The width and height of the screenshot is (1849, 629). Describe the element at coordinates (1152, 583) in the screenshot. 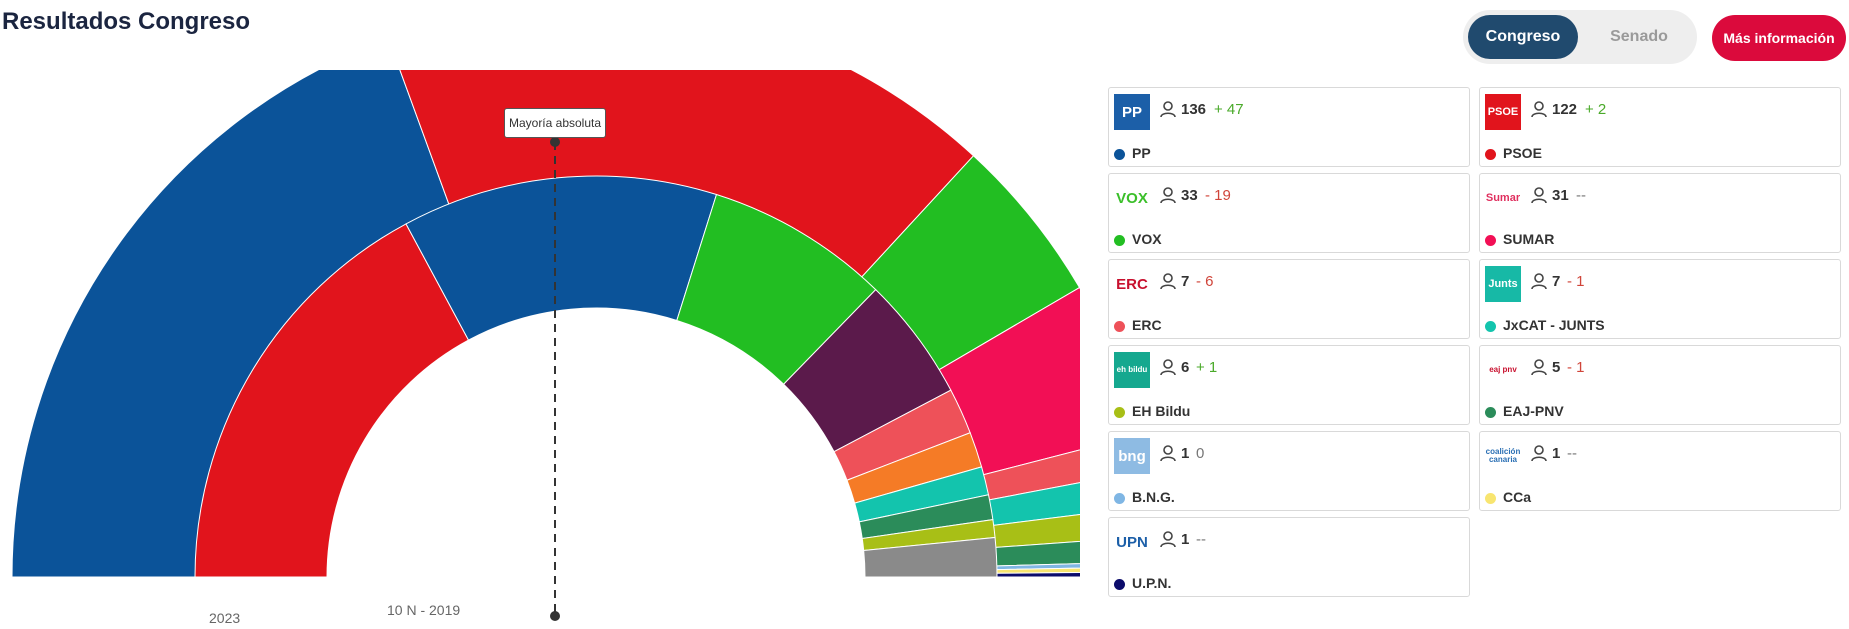

I see `party-name: U.P.N.` at that location.